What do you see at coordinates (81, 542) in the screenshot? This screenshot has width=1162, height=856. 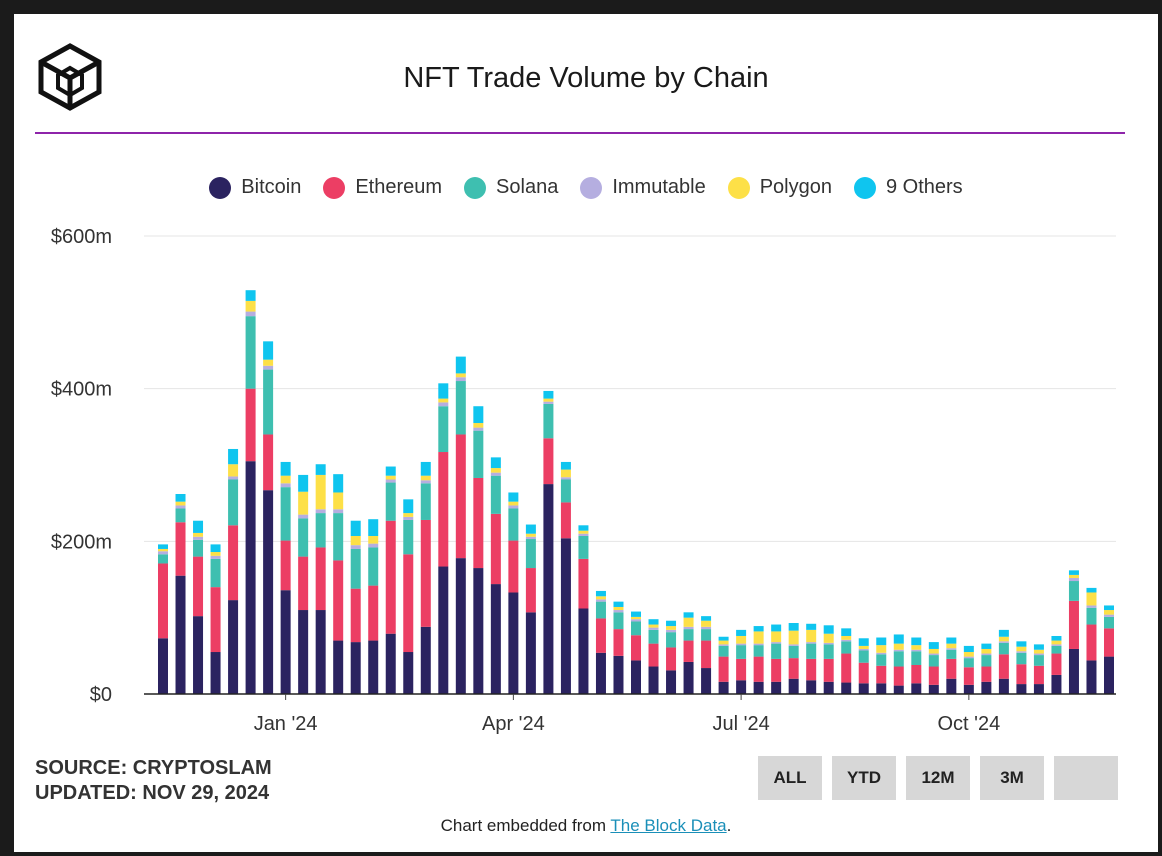 I see `y-tick-label: $200m` at bounding box center [81, 542].